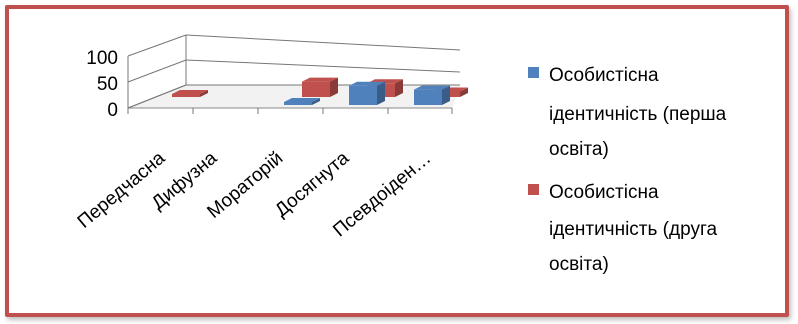 This screenshot has height=324, width=798. I want to click on y-tick-label-100: 100, so click(102, 58).